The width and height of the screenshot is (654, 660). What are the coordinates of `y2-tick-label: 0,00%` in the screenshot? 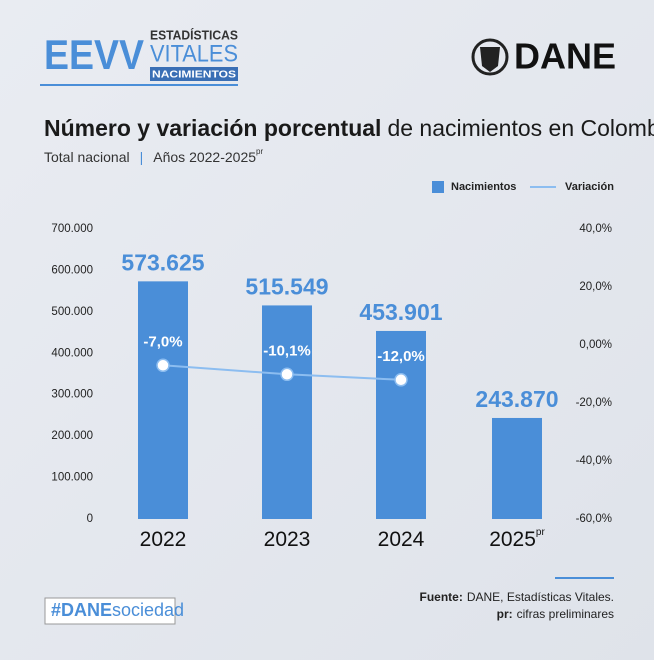 It's located at (595, 345).